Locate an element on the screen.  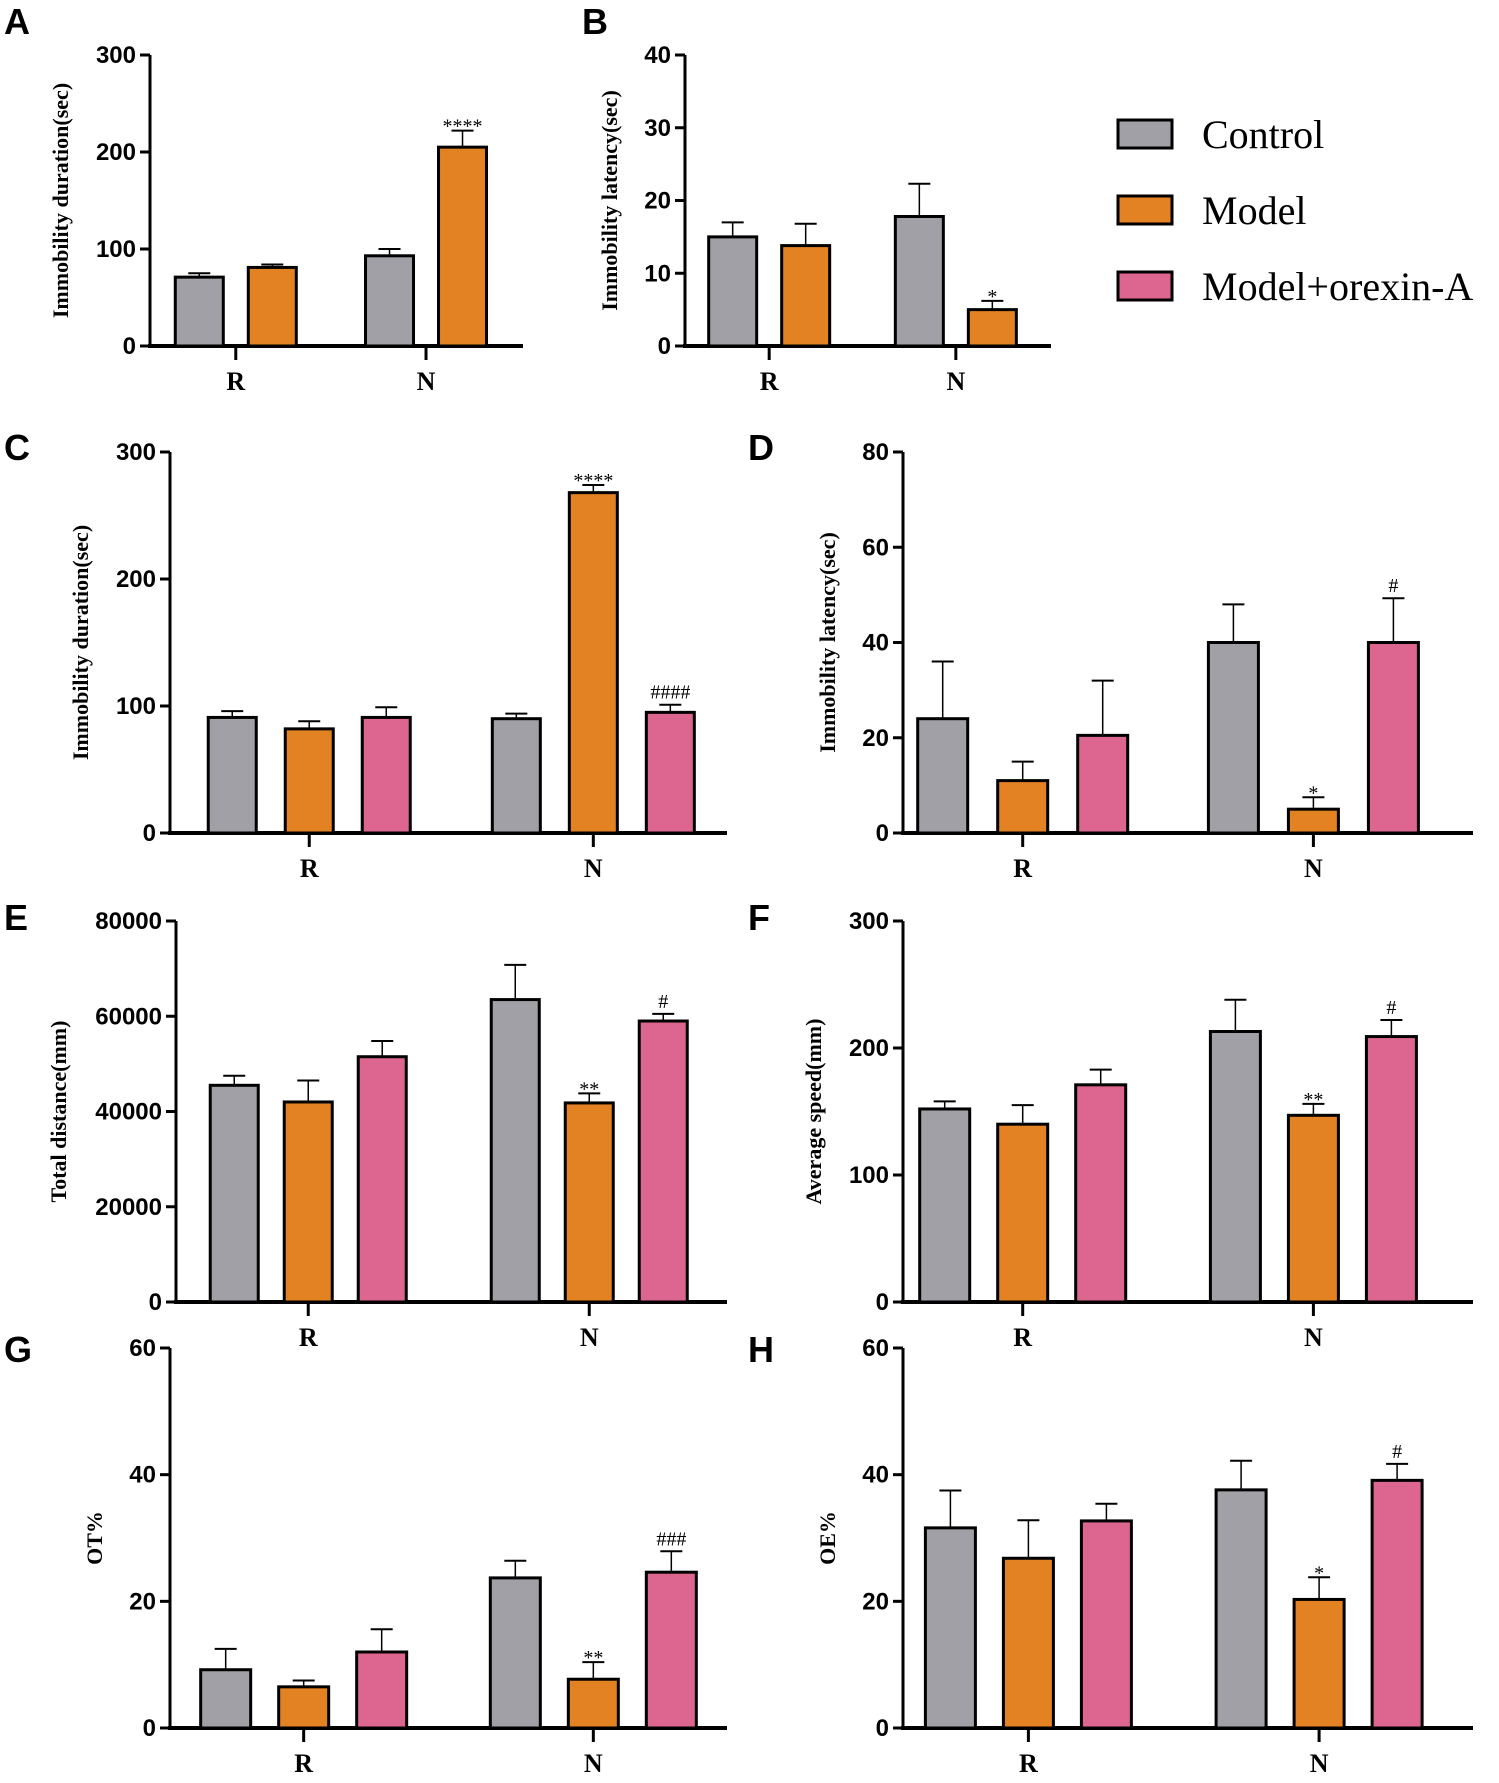
y-axis-label: Immobility duration(sec) is located at coordinates (80, 642).